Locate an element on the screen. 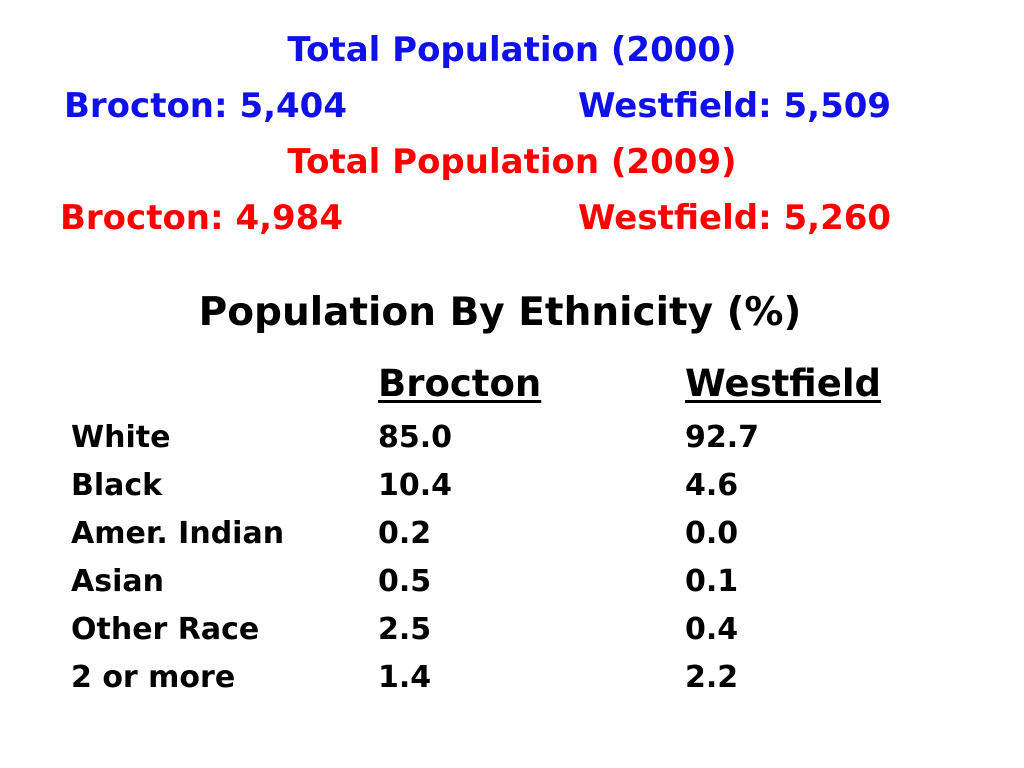  ethnicity-row-amer-indian: Amer. Indian 0.2 0.0 is located at coordinates (512, 538).